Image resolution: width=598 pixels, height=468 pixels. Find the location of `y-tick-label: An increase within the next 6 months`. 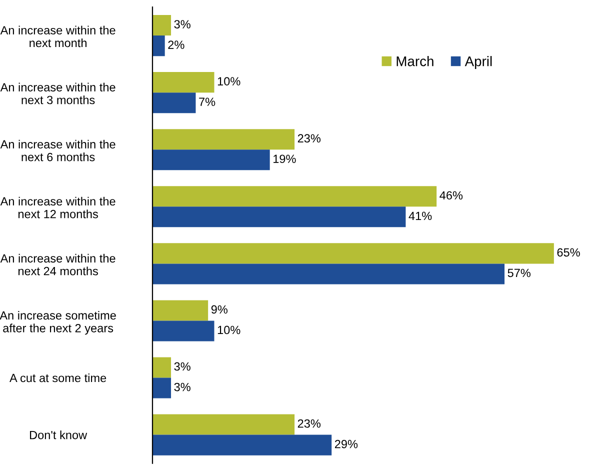

y-tick-label: An increase within the next 6 months is located at coordinates (58, 151).